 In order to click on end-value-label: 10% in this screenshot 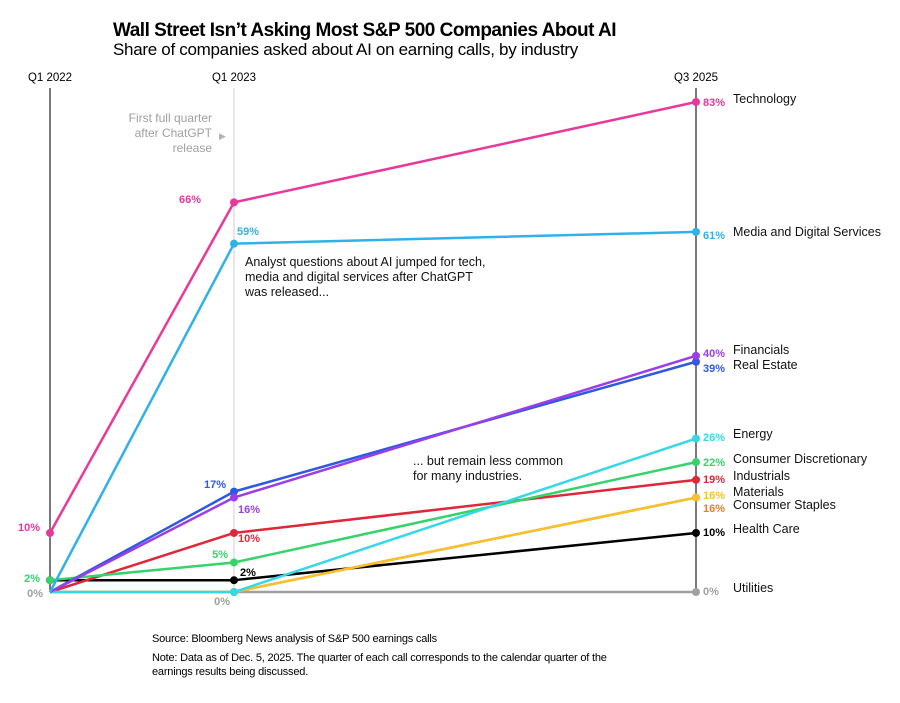, I will do `click(714, 533)`.